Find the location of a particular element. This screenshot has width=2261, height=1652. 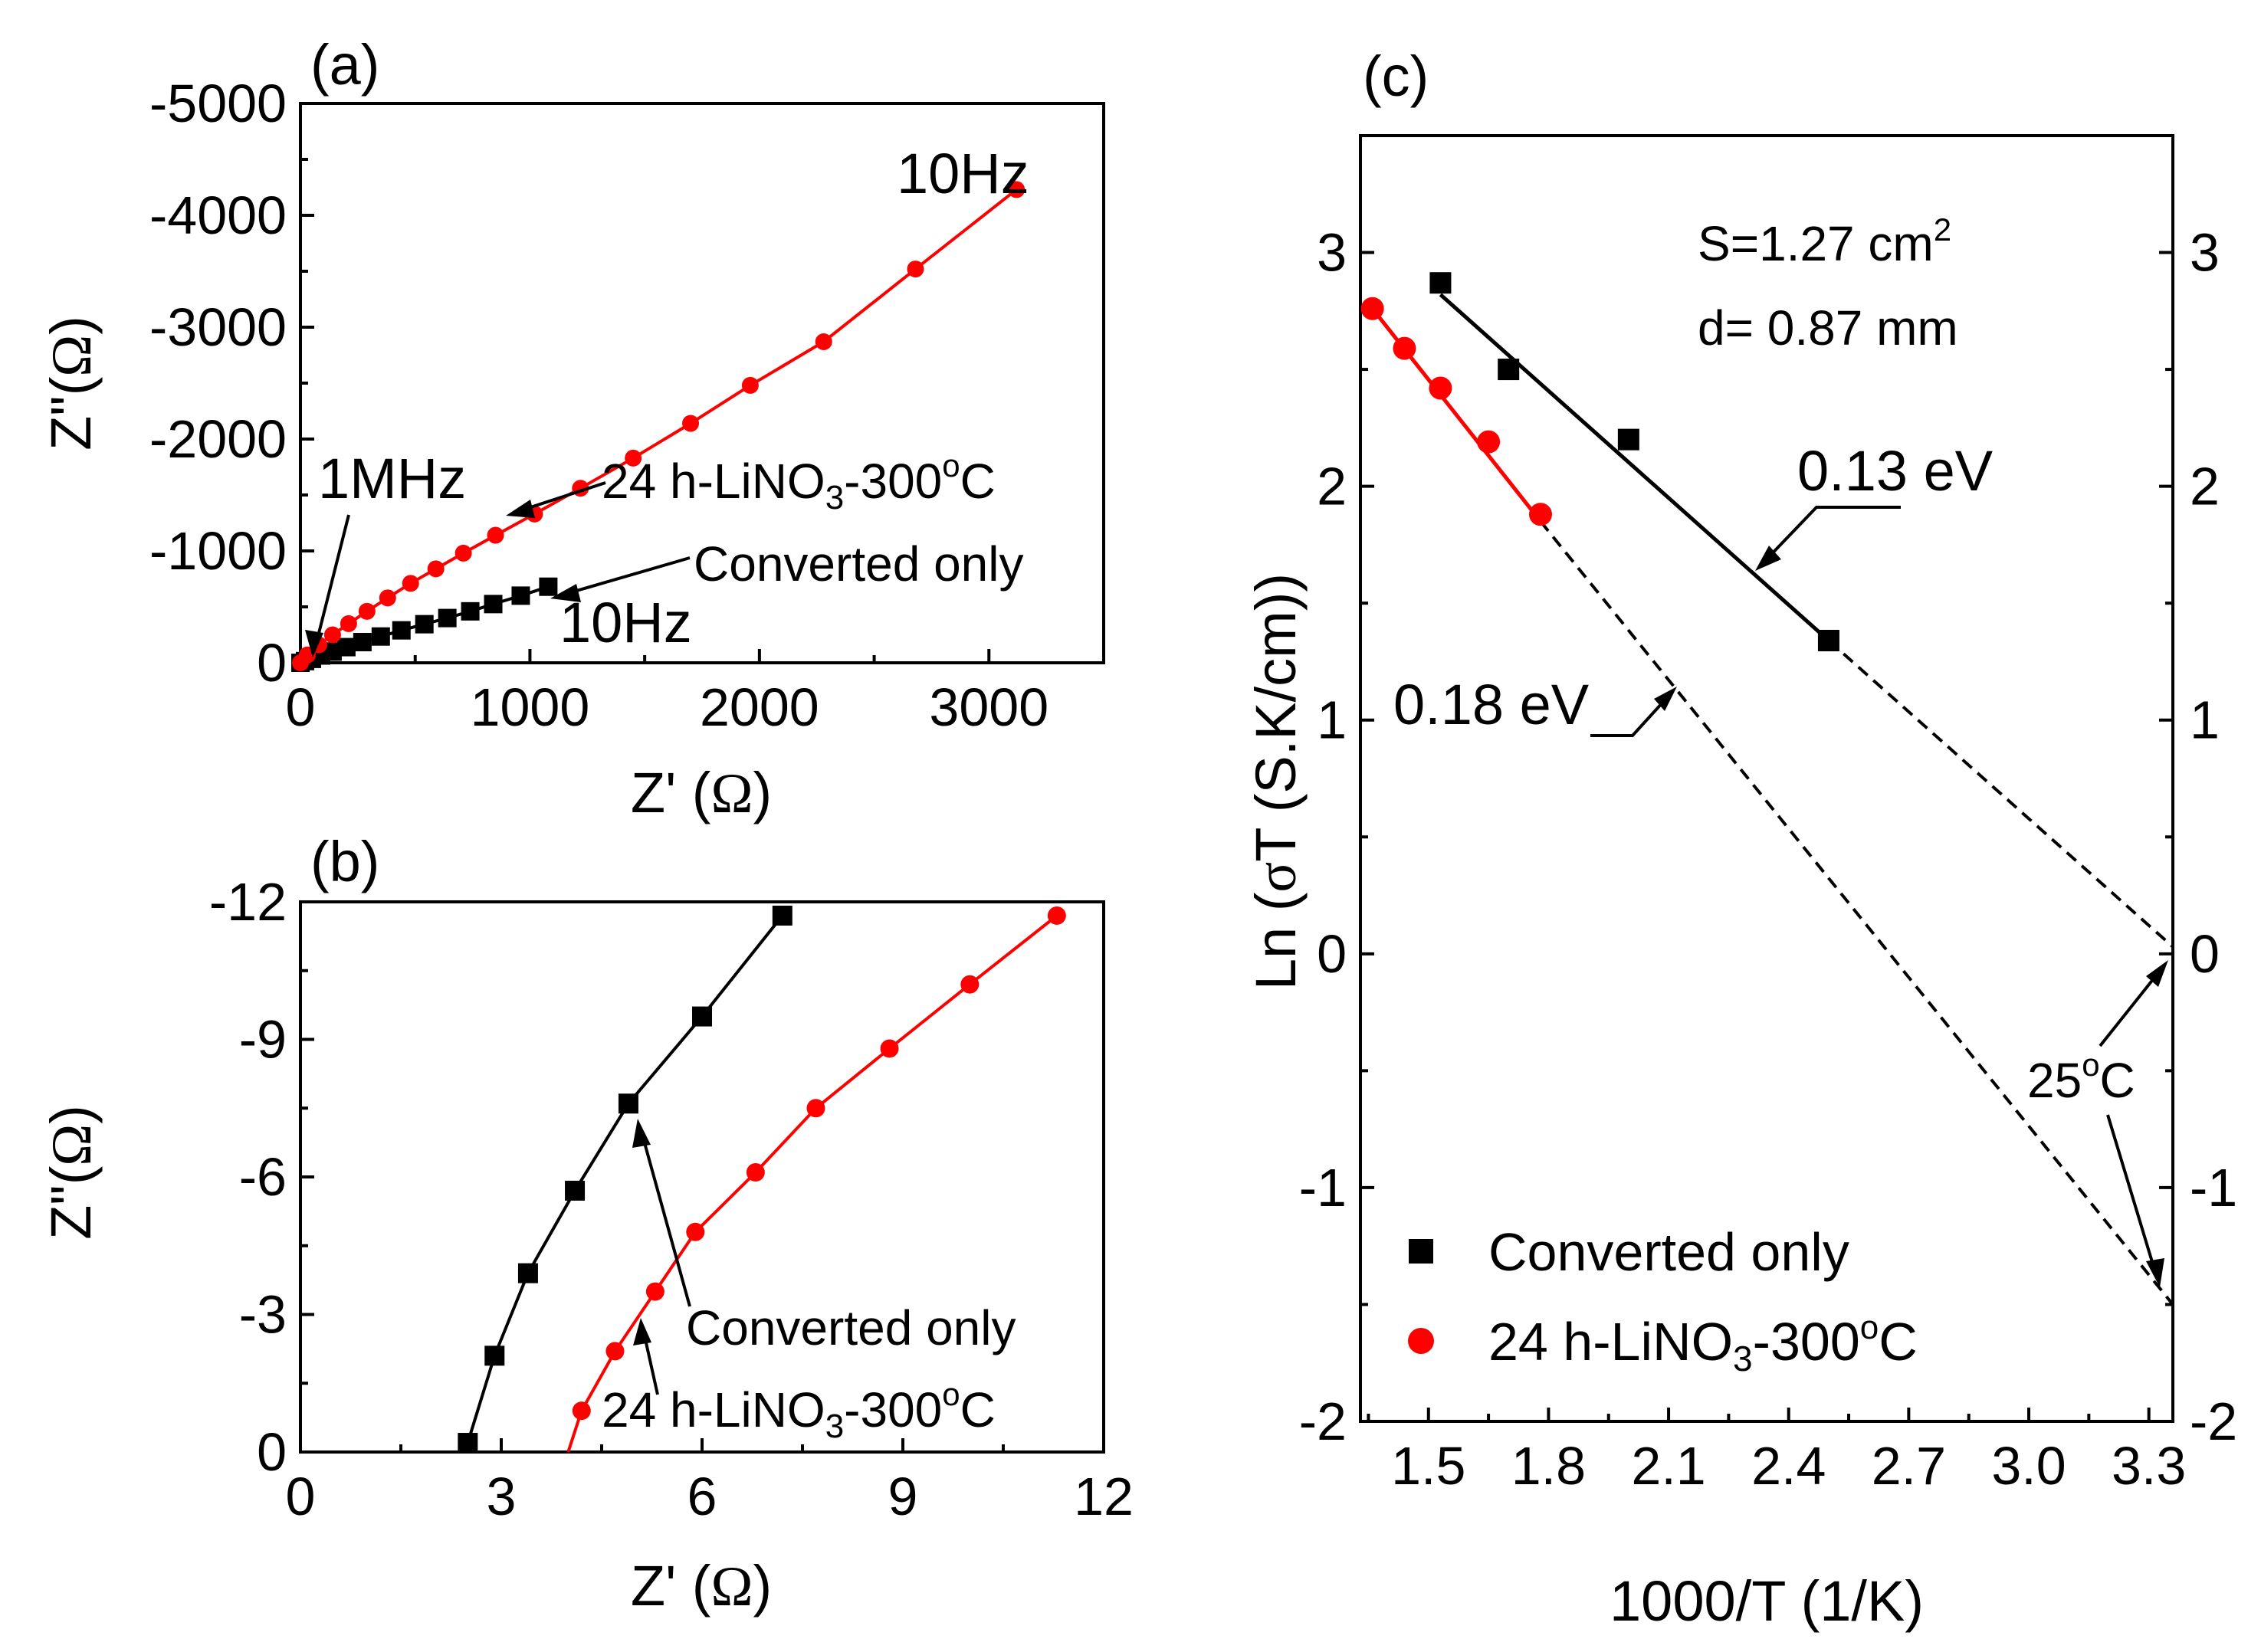

panel-a-x-ticks: 0 1000 2000 3000 is located at coordinates (695, 693).